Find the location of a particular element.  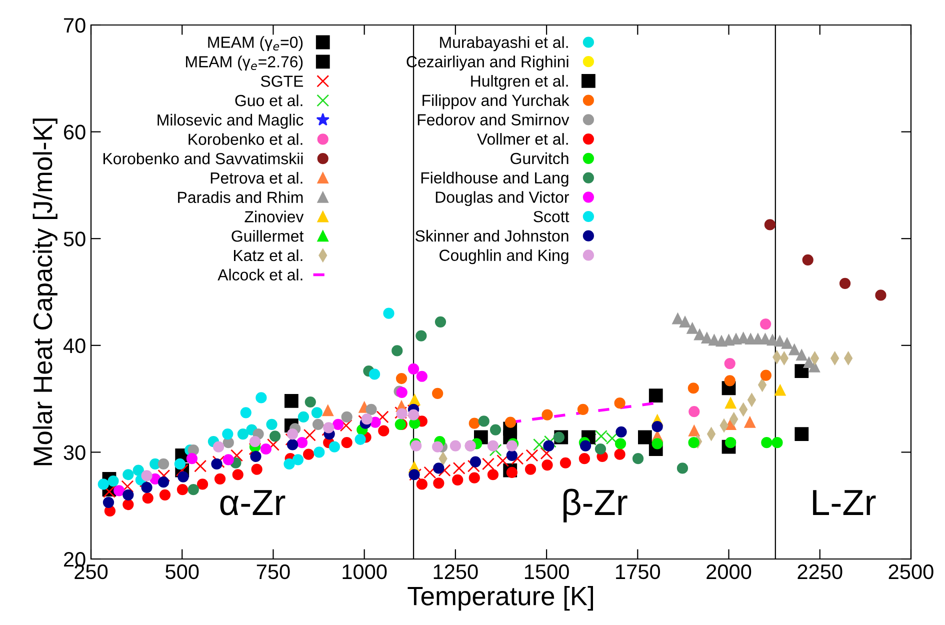

legend-label: Korobenko and Savvatimskii is located at coordinates (203, 158).